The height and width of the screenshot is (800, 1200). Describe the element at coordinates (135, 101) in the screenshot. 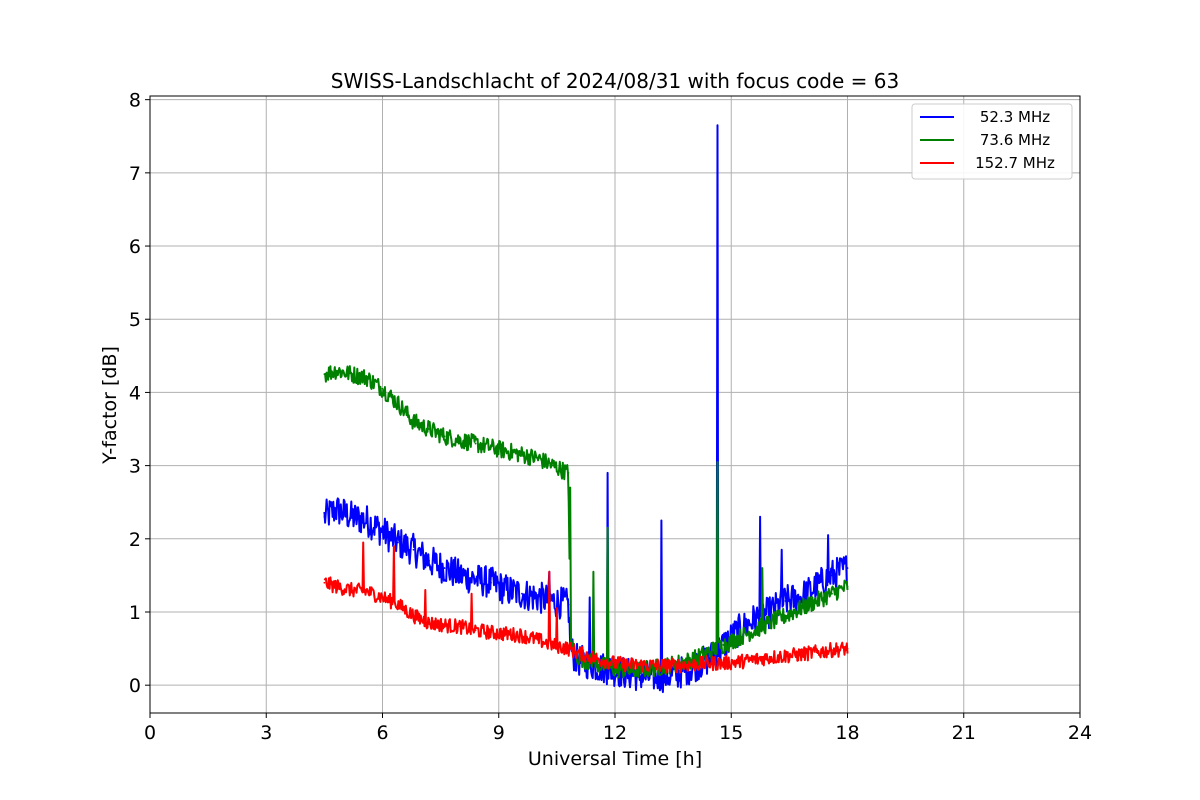

I see `y-tick-label: 8` at that location.